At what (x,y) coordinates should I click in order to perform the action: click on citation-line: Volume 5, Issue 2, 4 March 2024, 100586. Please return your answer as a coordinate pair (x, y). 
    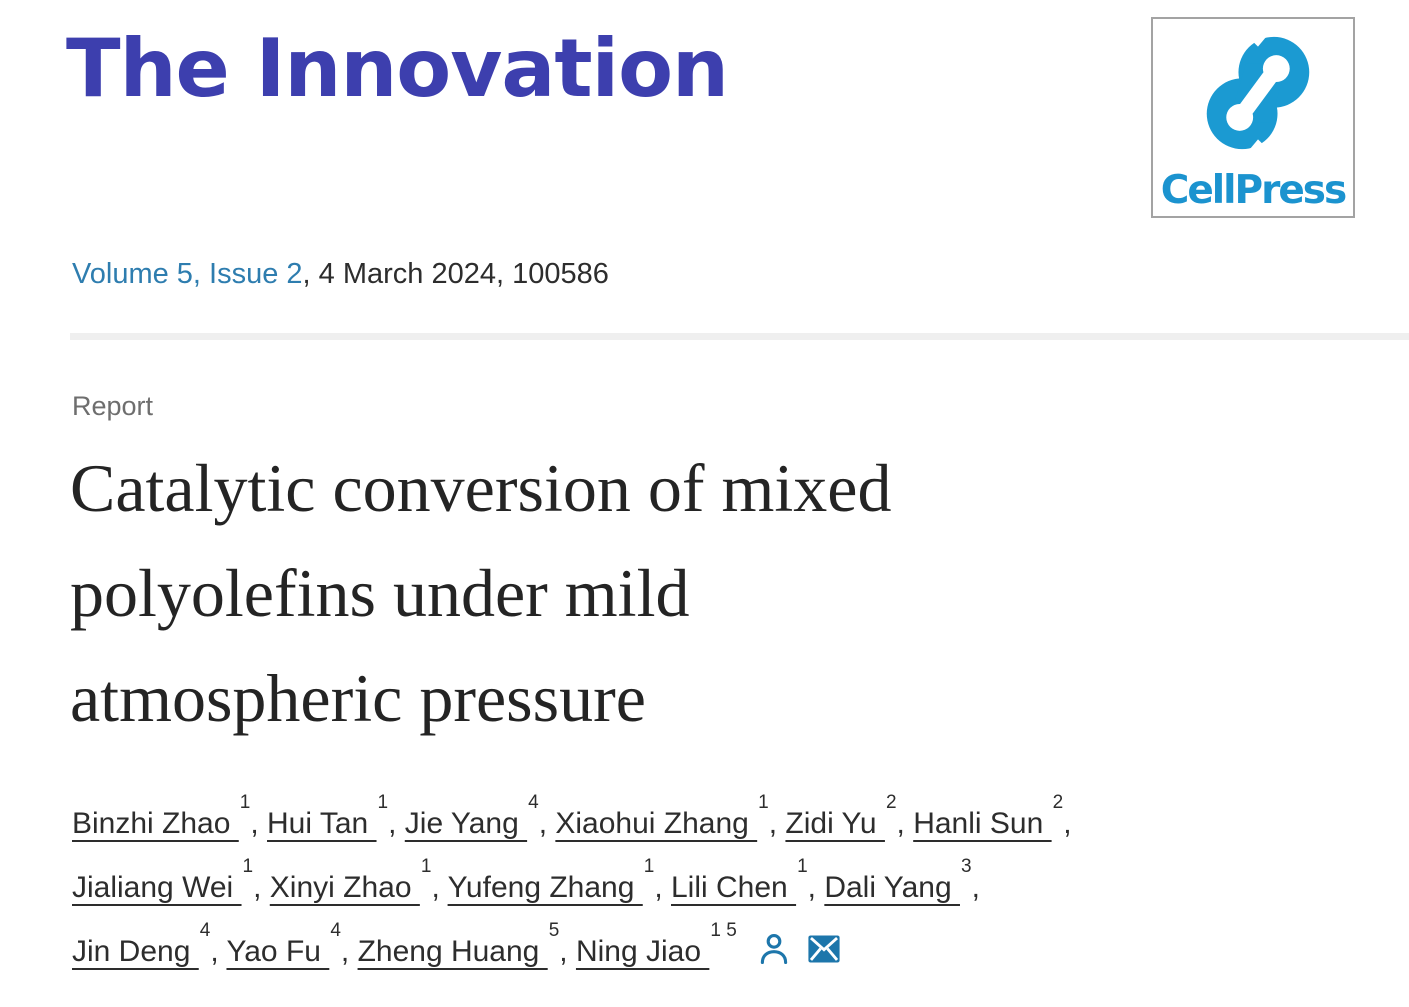
    Looking at the image, I should click on (340, 274).